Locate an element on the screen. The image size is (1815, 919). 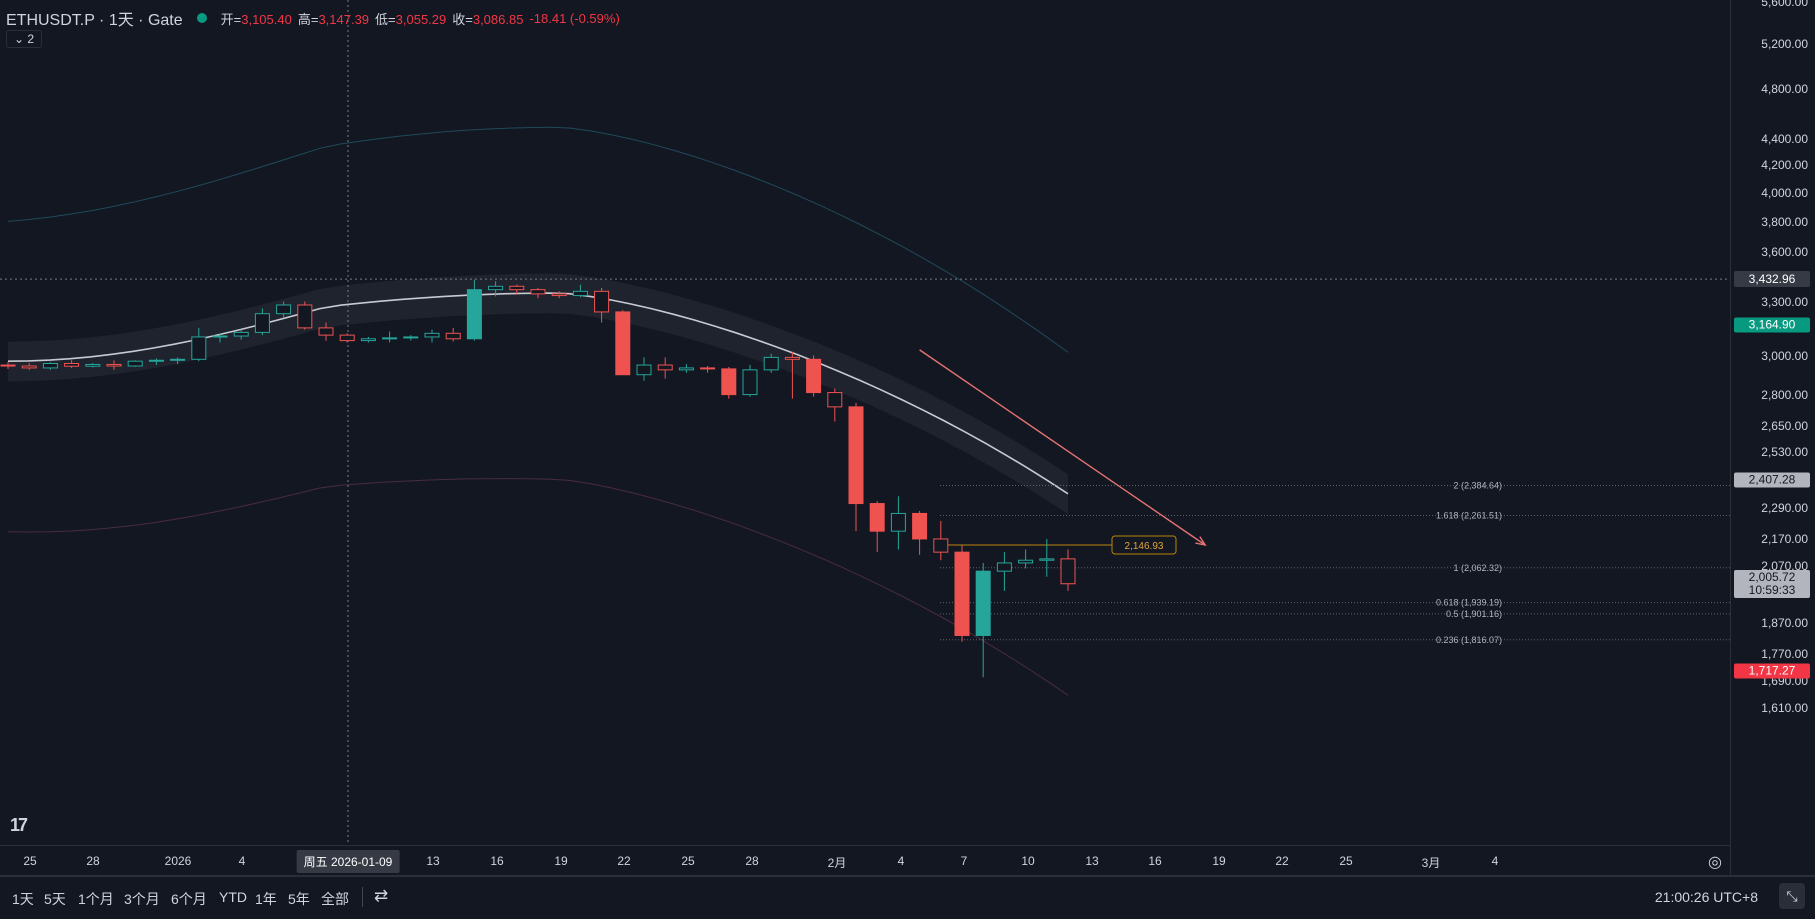
ohlc-high: 高=3,147.39 is located at coordinates (333, 19).